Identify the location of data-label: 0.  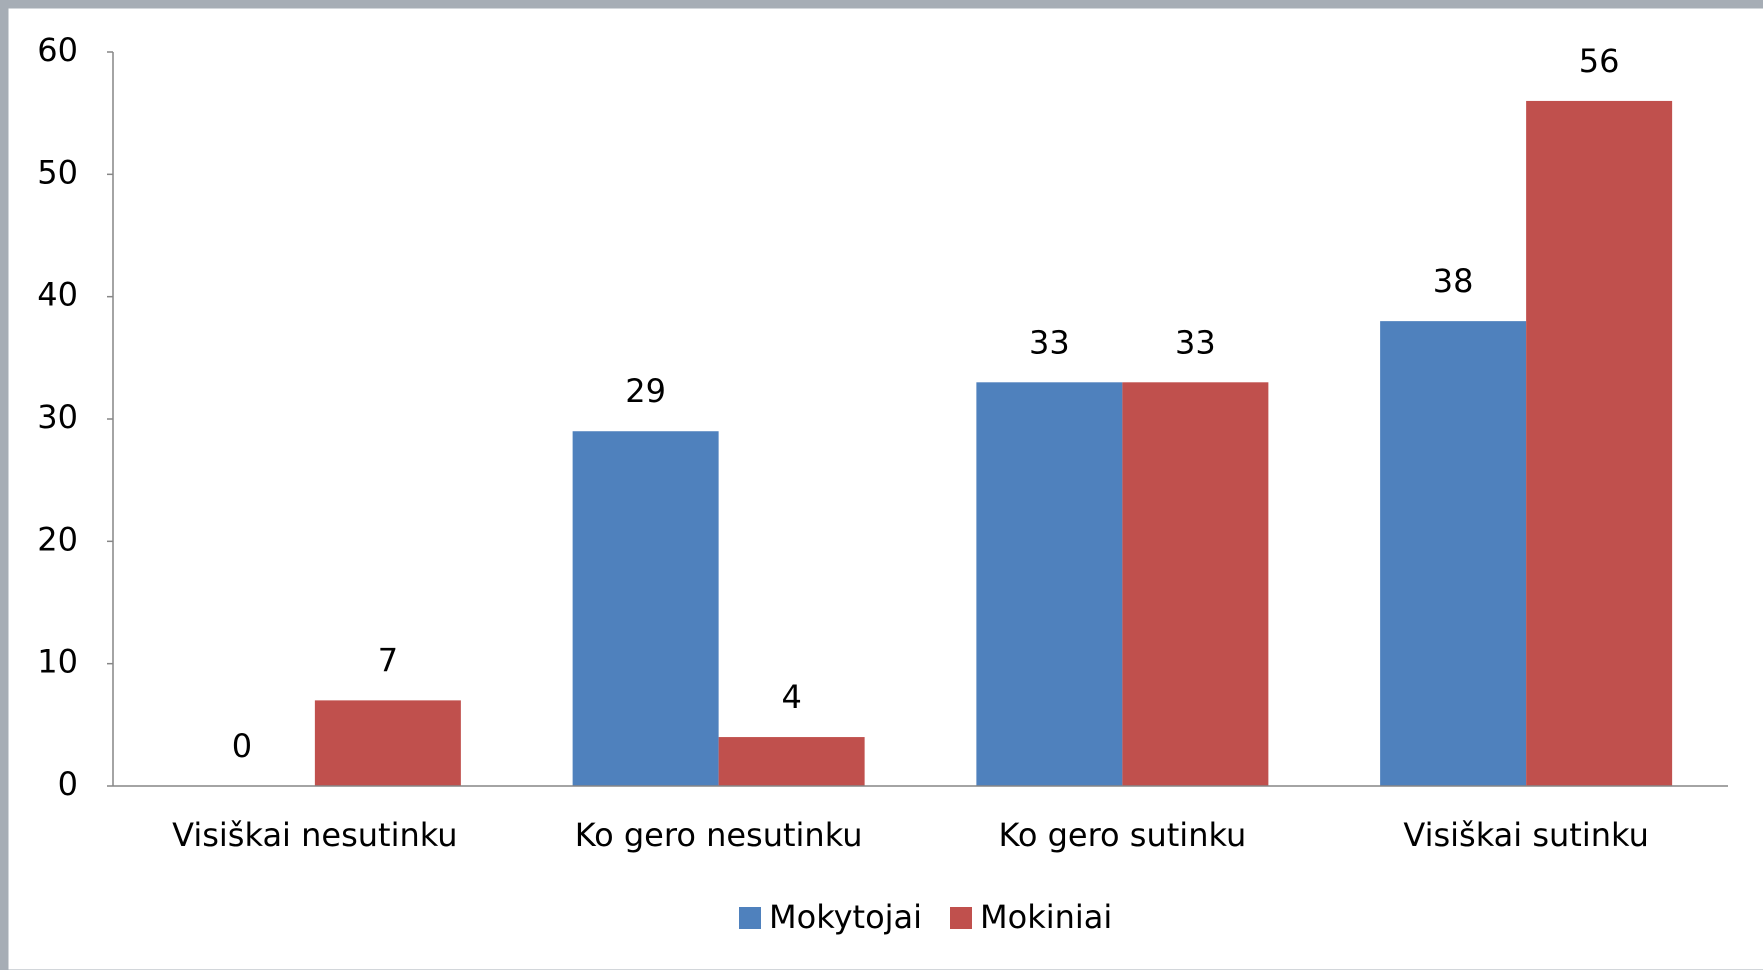
(242, 746).